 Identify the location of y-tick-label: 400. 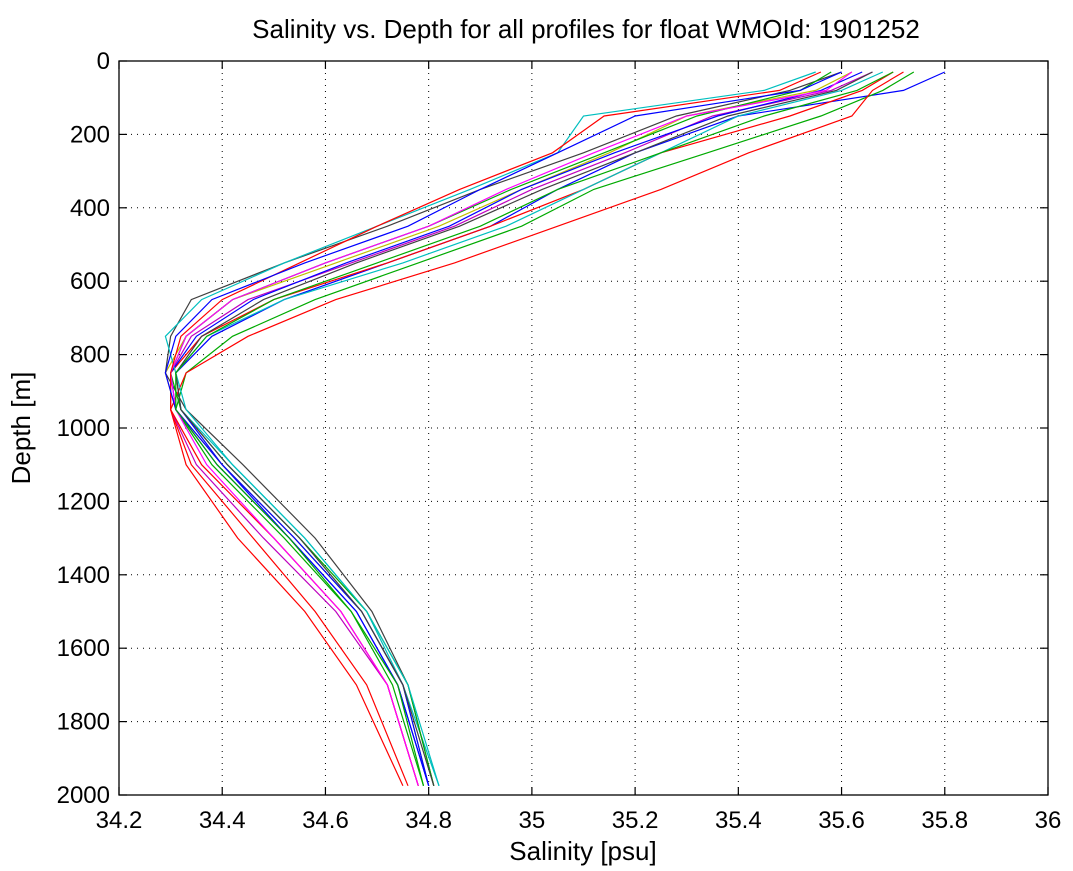
(90, 208).